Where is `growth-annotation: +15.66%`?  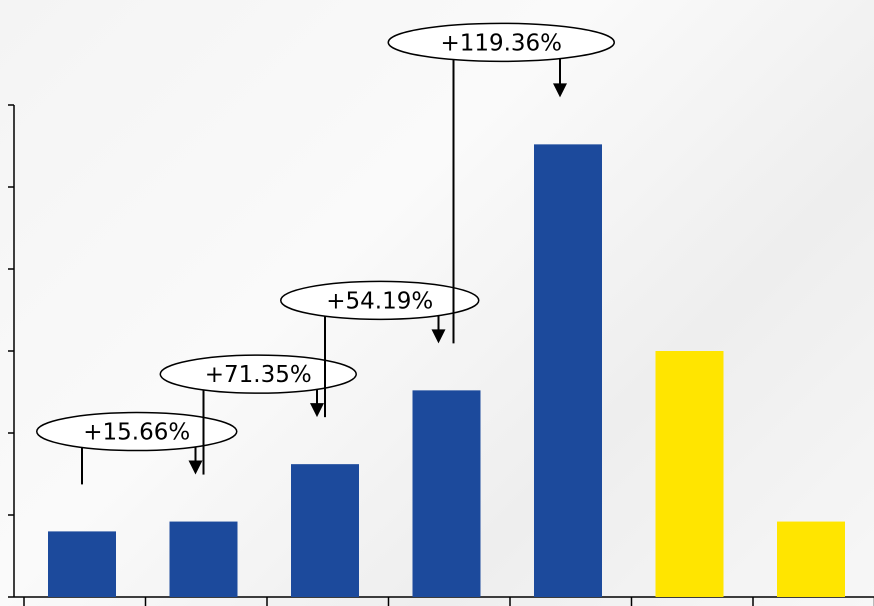
growth-annotation: +15.66% is located at coordinates (137, 448).